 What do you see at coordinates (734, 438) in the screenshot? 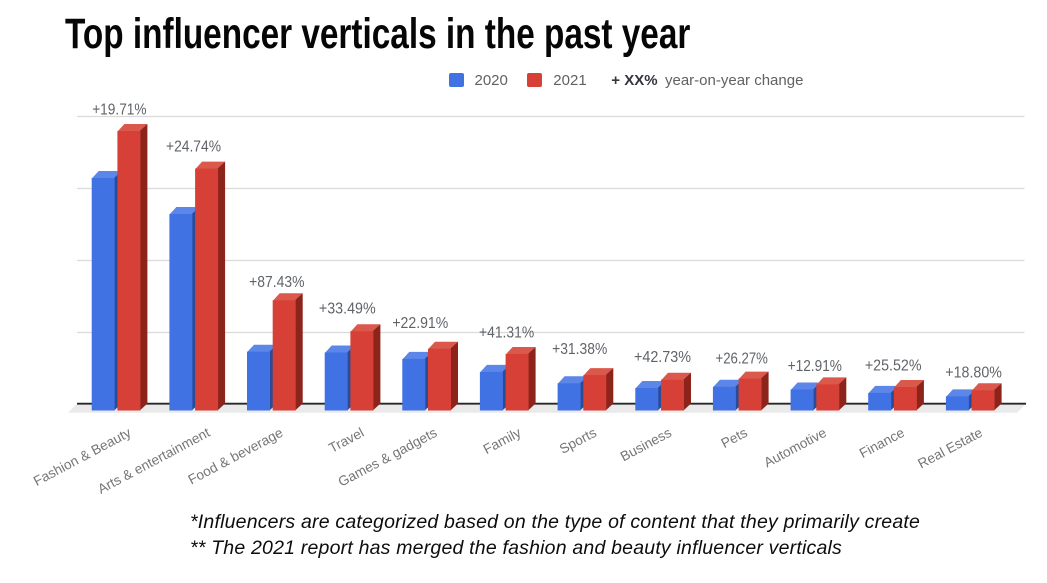
I see `svg-text: Pets` at bounding box center [734, 438].